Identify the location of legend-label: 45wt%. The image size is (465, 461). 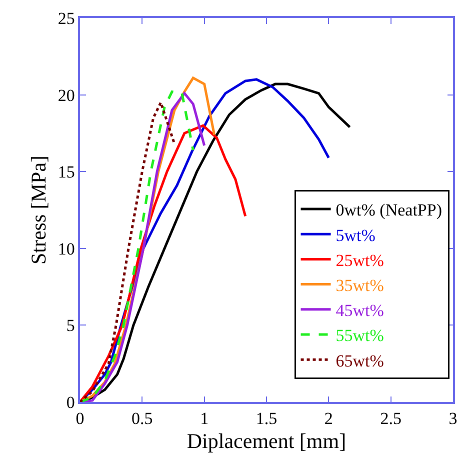
(360, 310).